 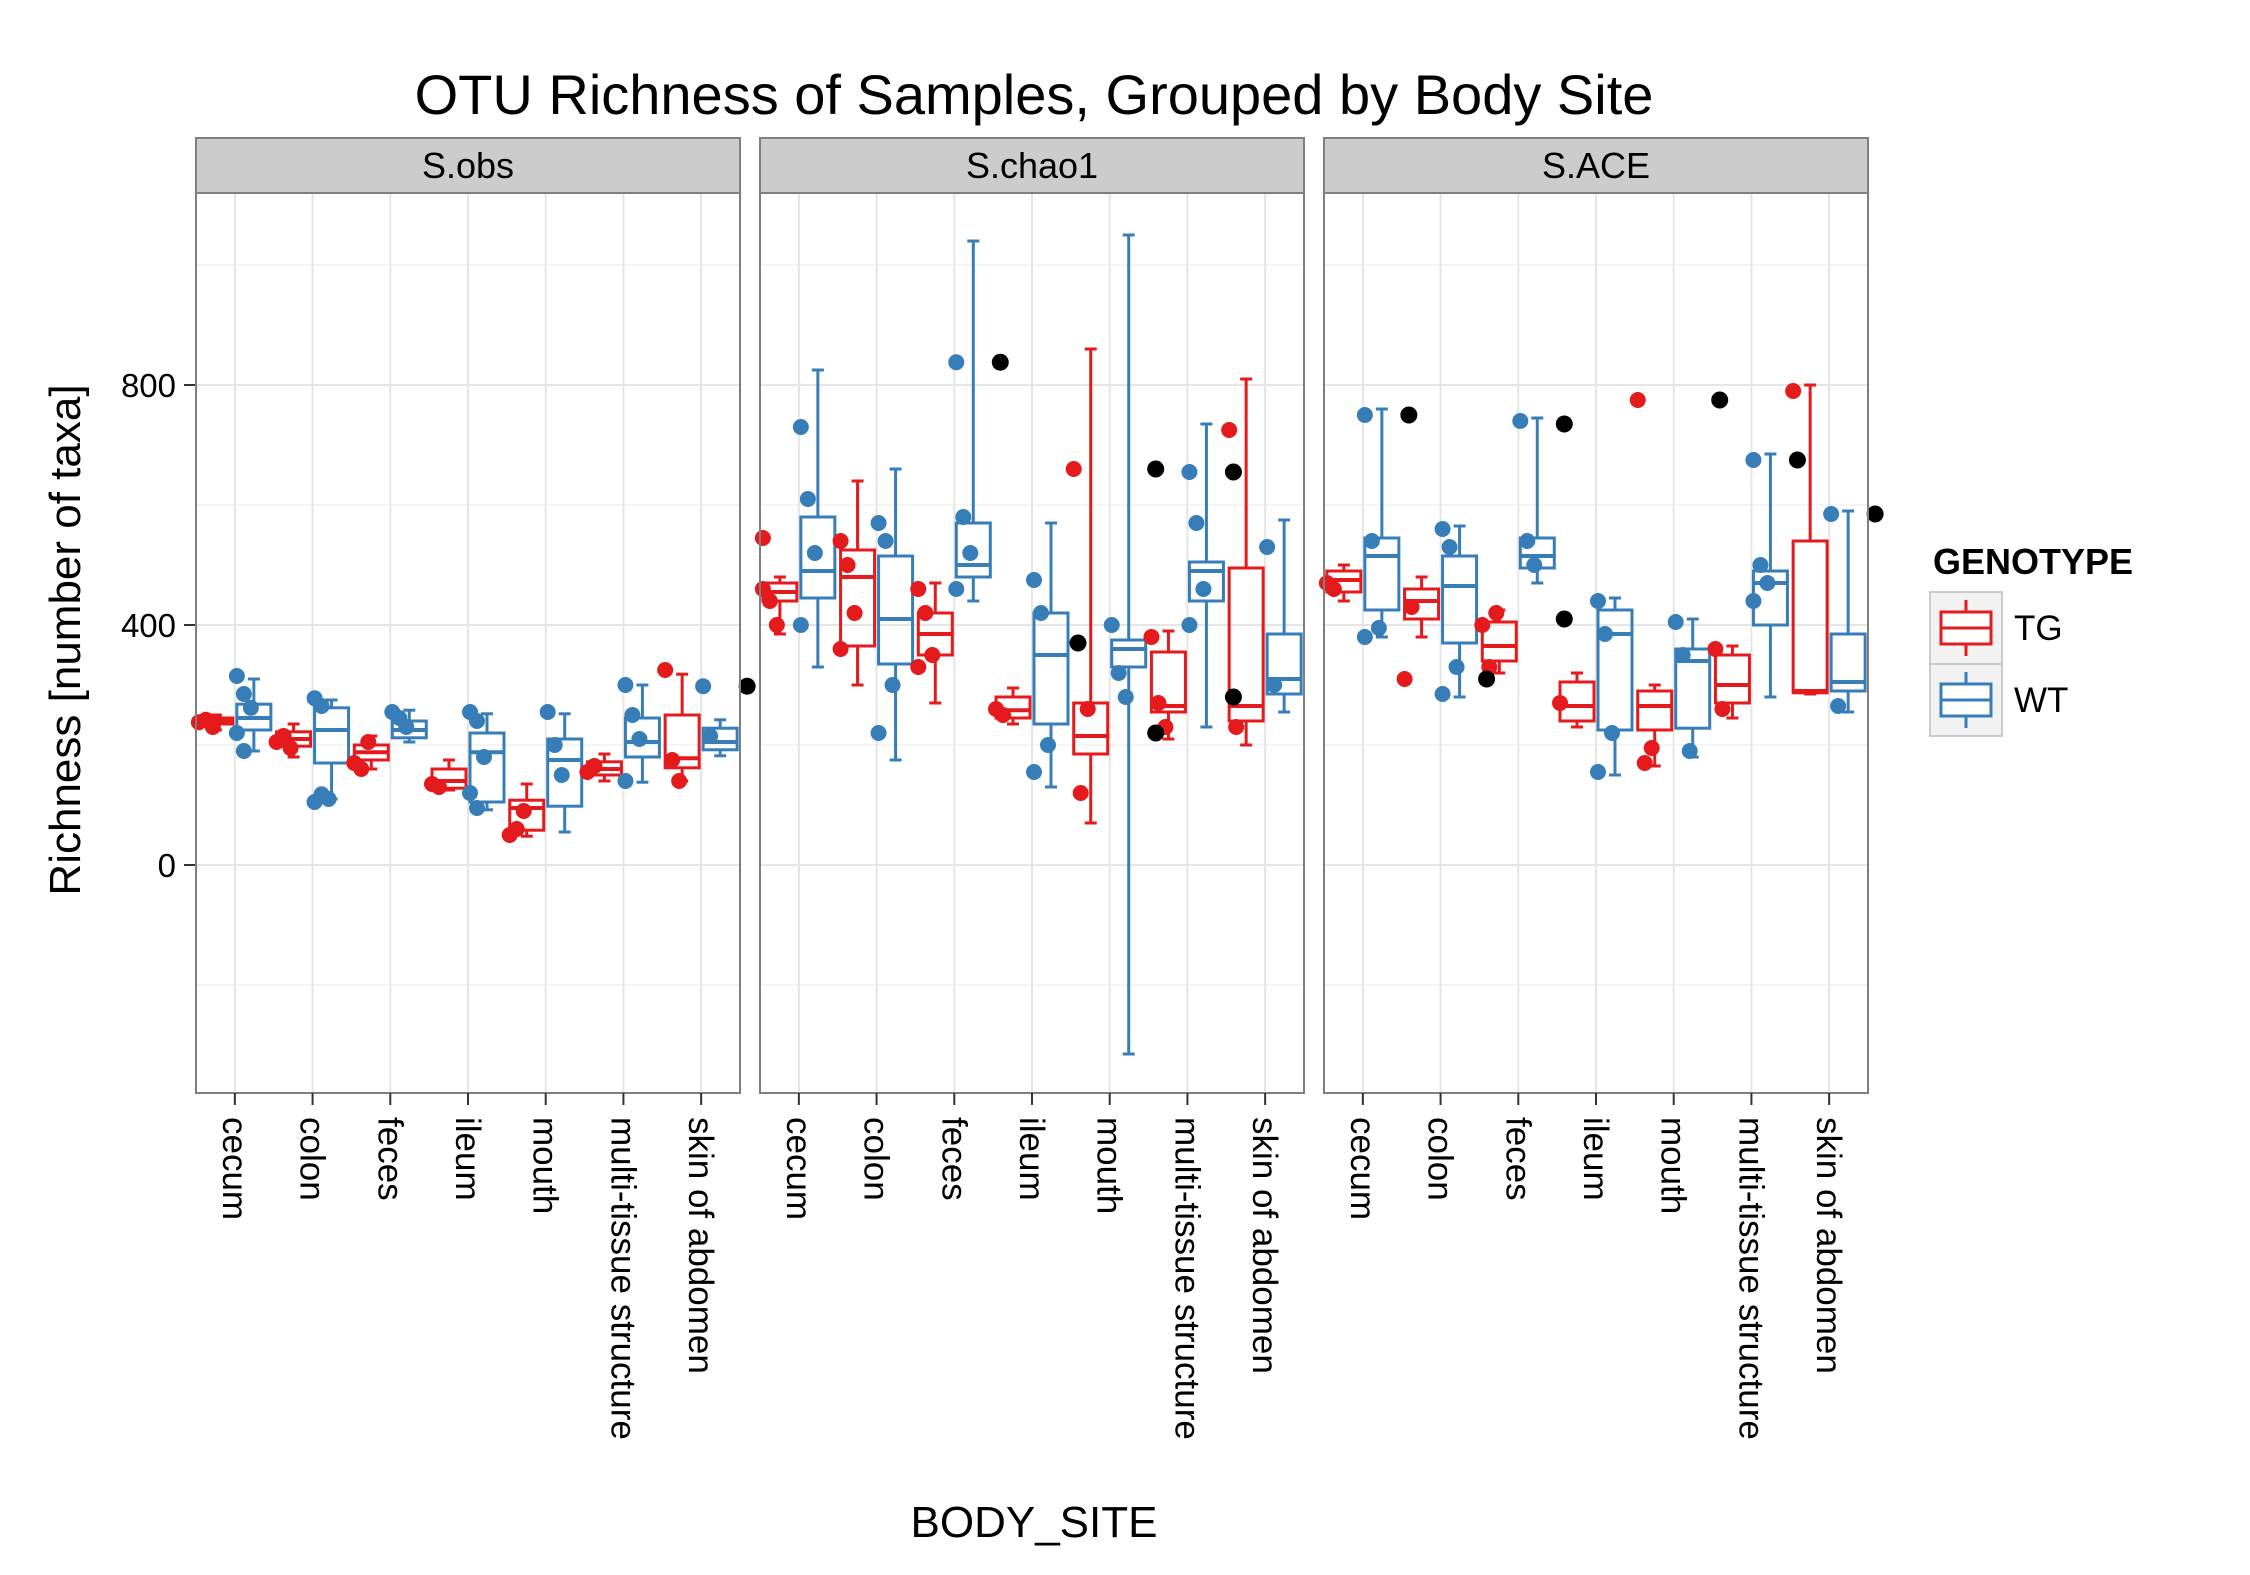 I want to click on y-tick-label: 800, so click(x=148, y=385).